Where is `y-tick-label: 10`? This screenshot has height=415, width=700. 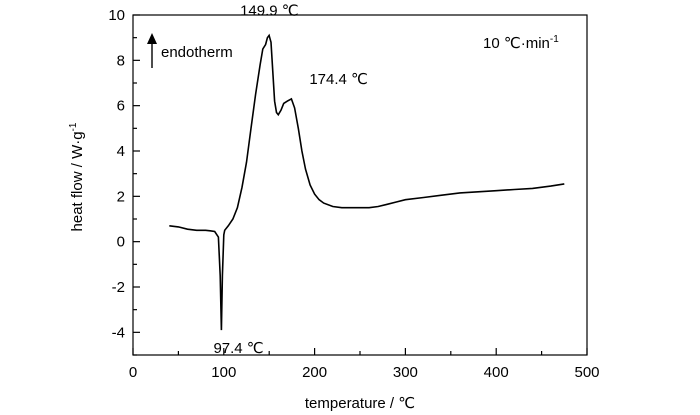 y-tick-label: 10 is located at coordinates (116, 15).